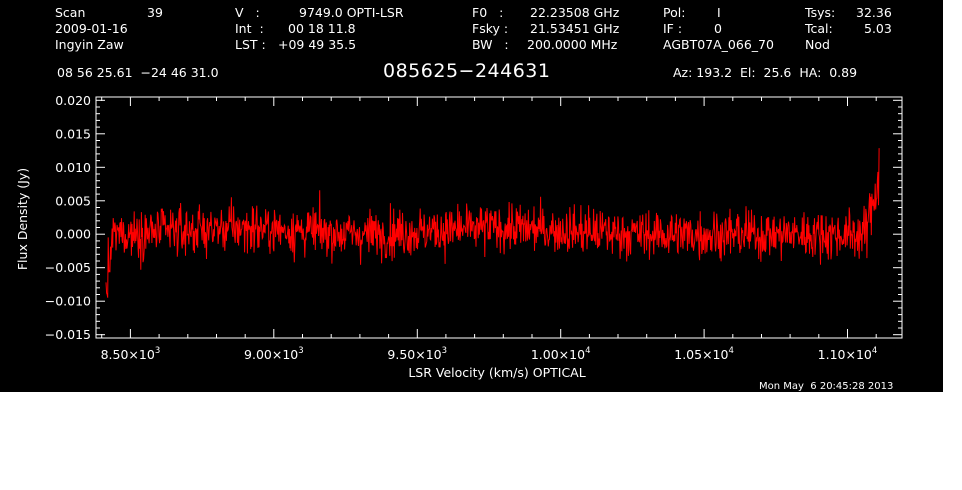 This screenshot has width=962, height=490. I want to click on x-tick-label: 1.05×104, so click(704, 354).